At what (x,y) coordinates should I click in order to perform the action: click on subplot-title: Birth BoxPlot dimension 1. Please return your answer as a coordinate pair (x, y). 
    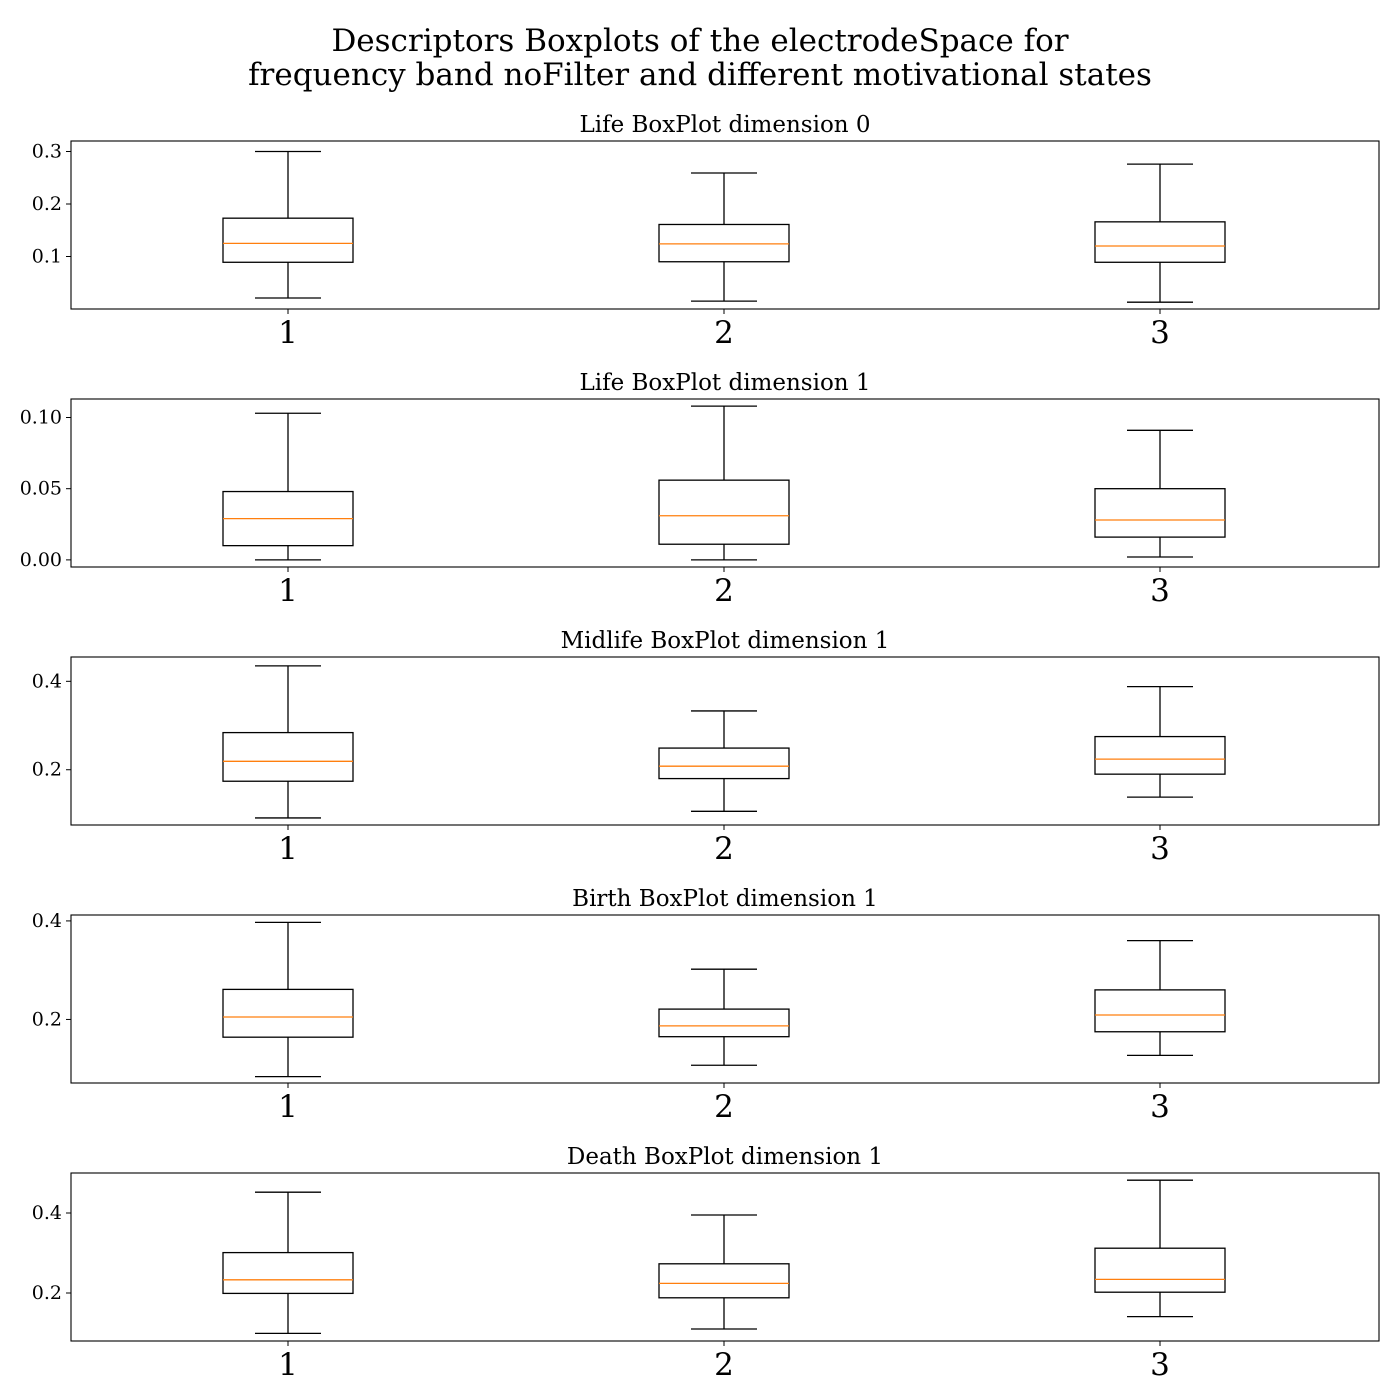
    Looking at the image, I should click on (725, 899).